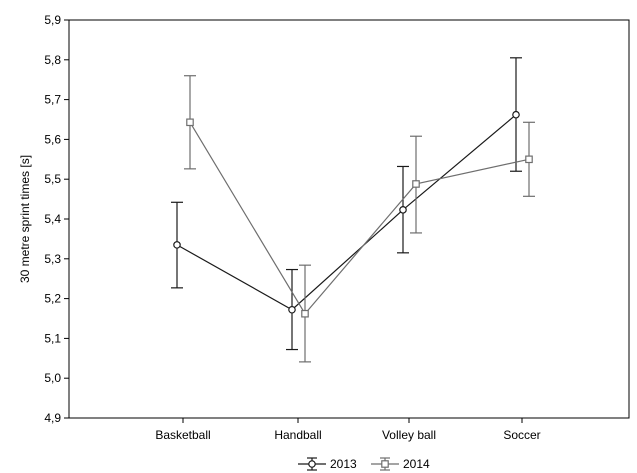  What do you see at coordinates (52, 418) in the screenshot?
I see `y-tick-label: 4,9` at bounding box center [52, 418].